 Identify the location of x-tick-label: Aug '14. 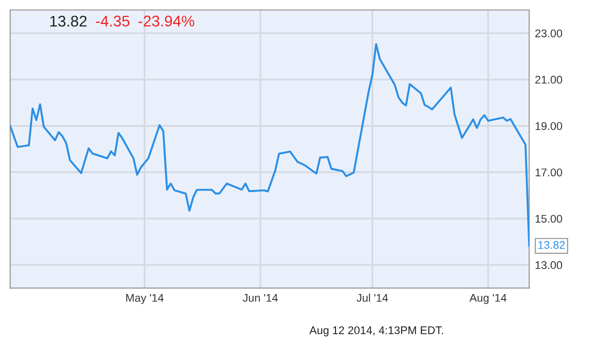
(487, 299).